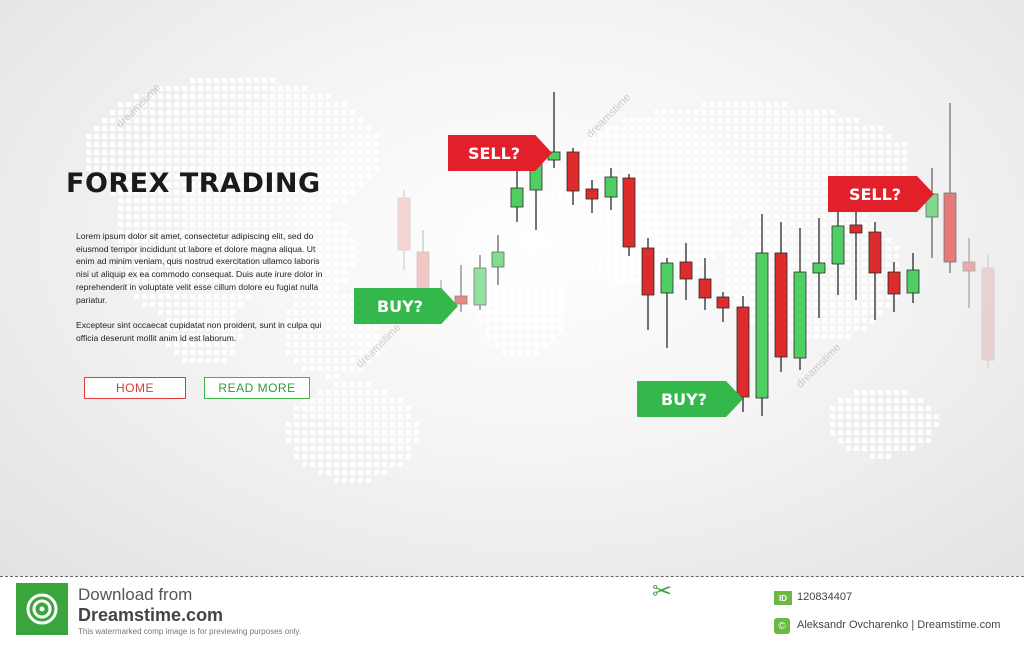 This screenshot has height=648, width=1024. Describe the element at coordinates (257, 388) in the screenshot. I see `read-more-button: READ MORE` at that location.